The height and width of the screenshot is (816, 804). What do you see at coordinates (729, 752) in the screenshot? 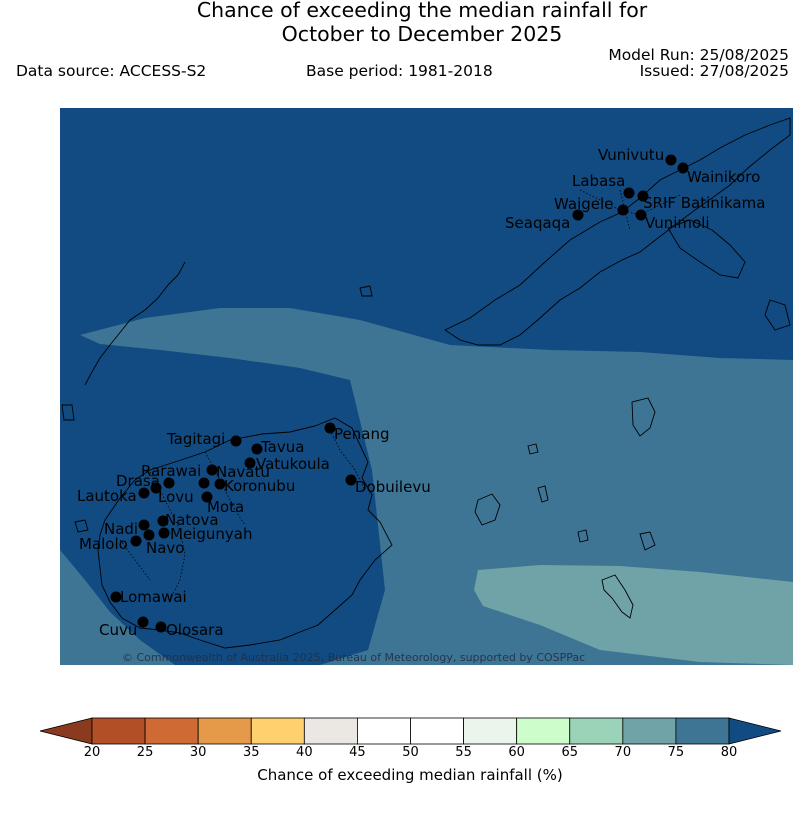
I see `colorbar-tick-80: 80` at bounding box center [729, 752].